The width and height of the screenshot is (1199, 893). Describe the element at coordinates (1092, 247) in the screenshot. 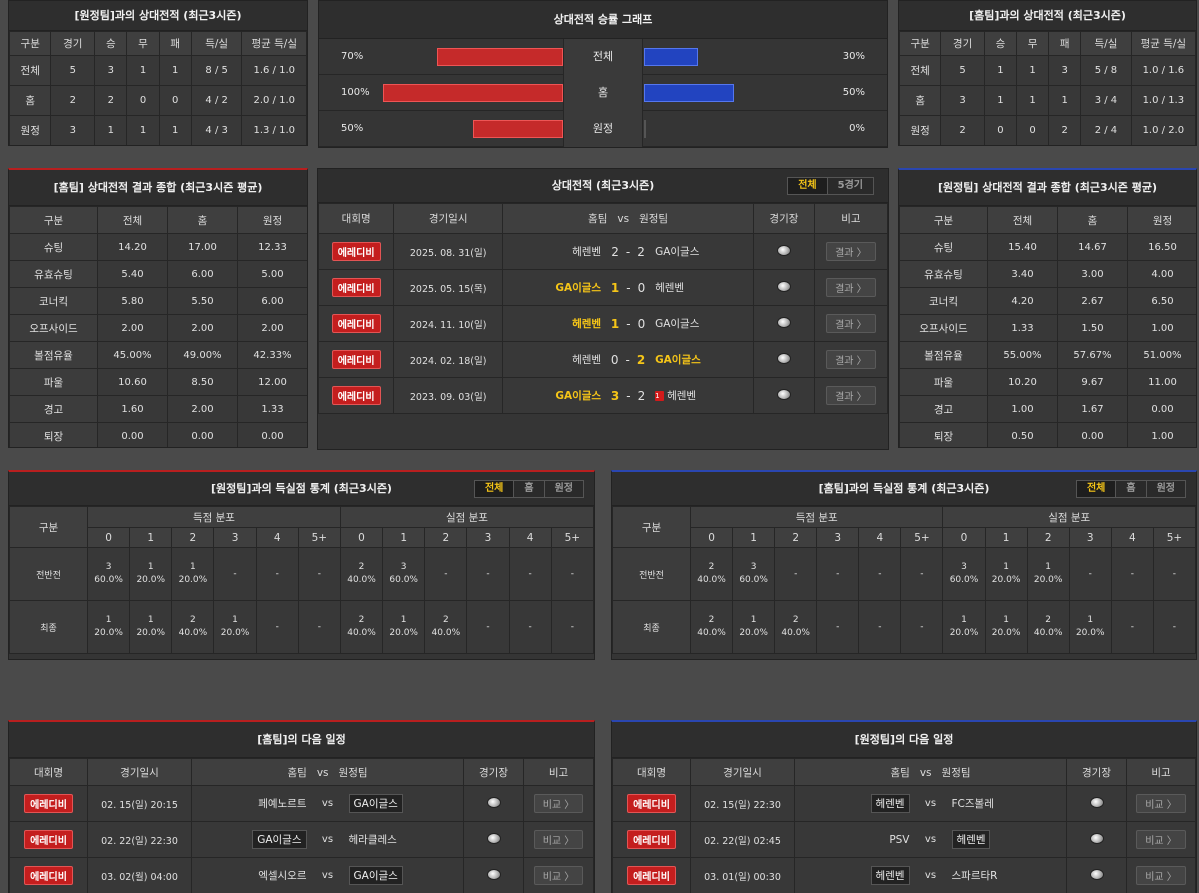

I see `stat-value: 14.67` at that location.